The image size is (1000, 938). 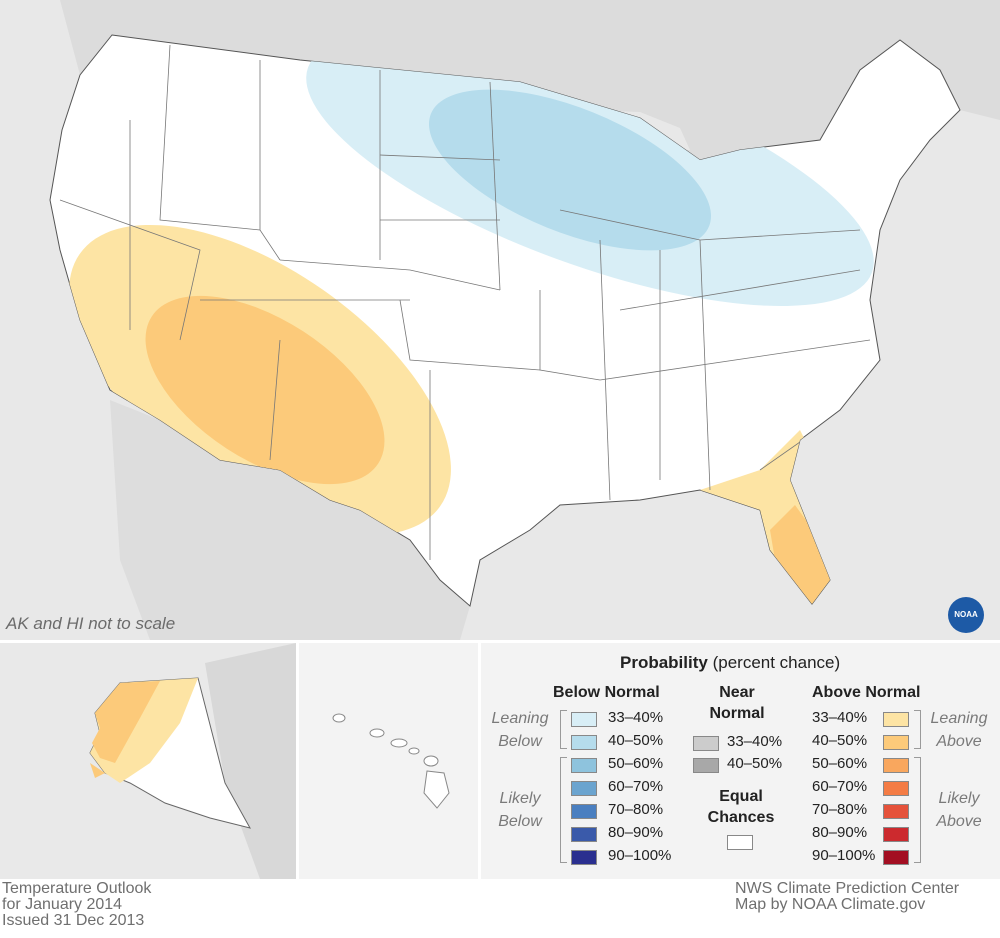 I want to click on hawaii-inset, so click(x=388, y=761).